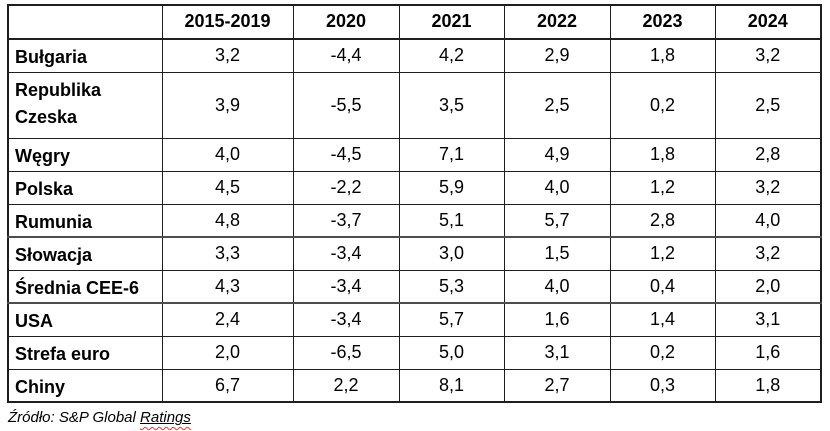  What do you see at coordinates (346, 352) in the screenshot?
I see `value-cell: -6,5` at bounding box center [346, 352].